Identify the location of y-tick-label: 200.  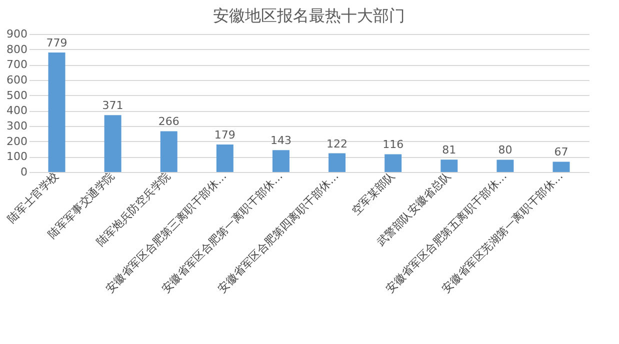
(17, 141).